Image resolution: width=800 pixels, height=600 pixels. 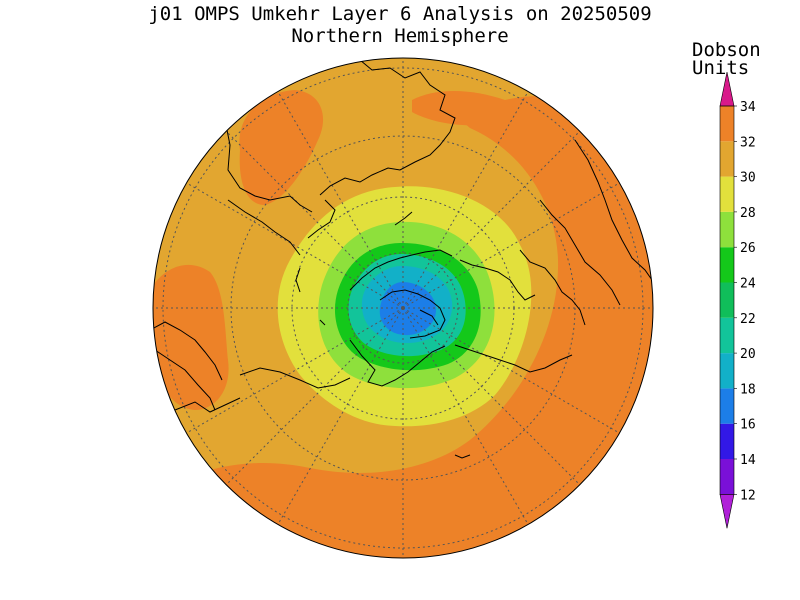 I want to click on colorbar-tick-label: 32, so click(x=748, y=142).